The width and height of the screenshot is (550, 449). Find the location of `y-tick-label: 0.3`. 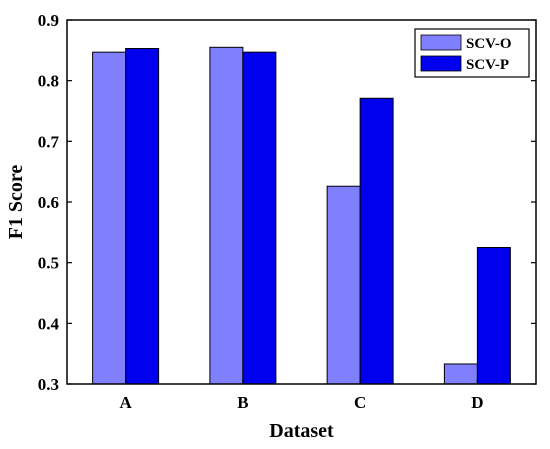

y-tick-label: 0.3 is located at coordinates (48, 384).